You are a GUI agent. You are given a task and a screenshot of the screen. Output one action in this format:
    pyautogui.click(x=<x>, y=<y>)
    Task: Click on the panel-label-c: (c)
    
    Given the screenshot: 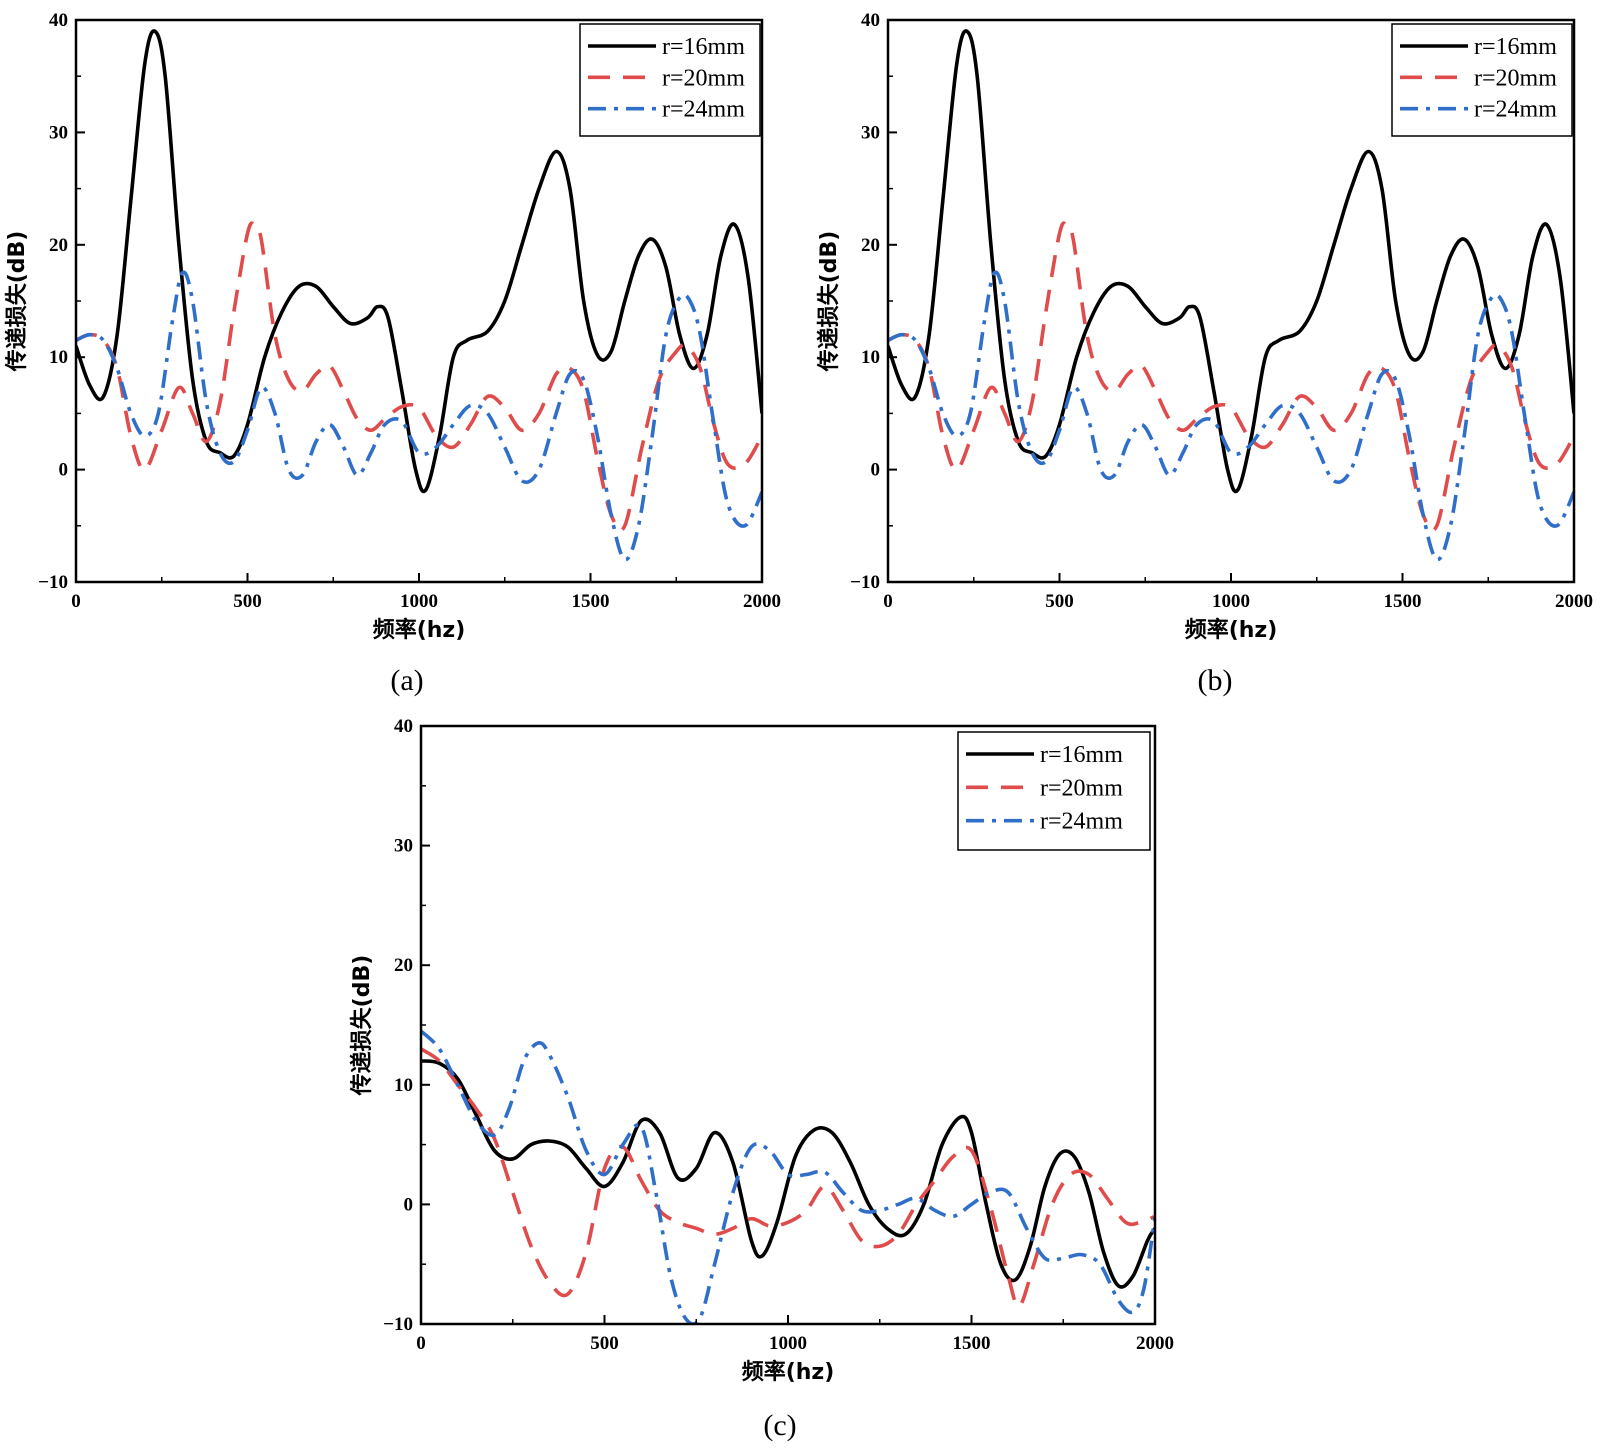 What is the action you would take?
    pyautogui.click(x=779, y=1425)
    